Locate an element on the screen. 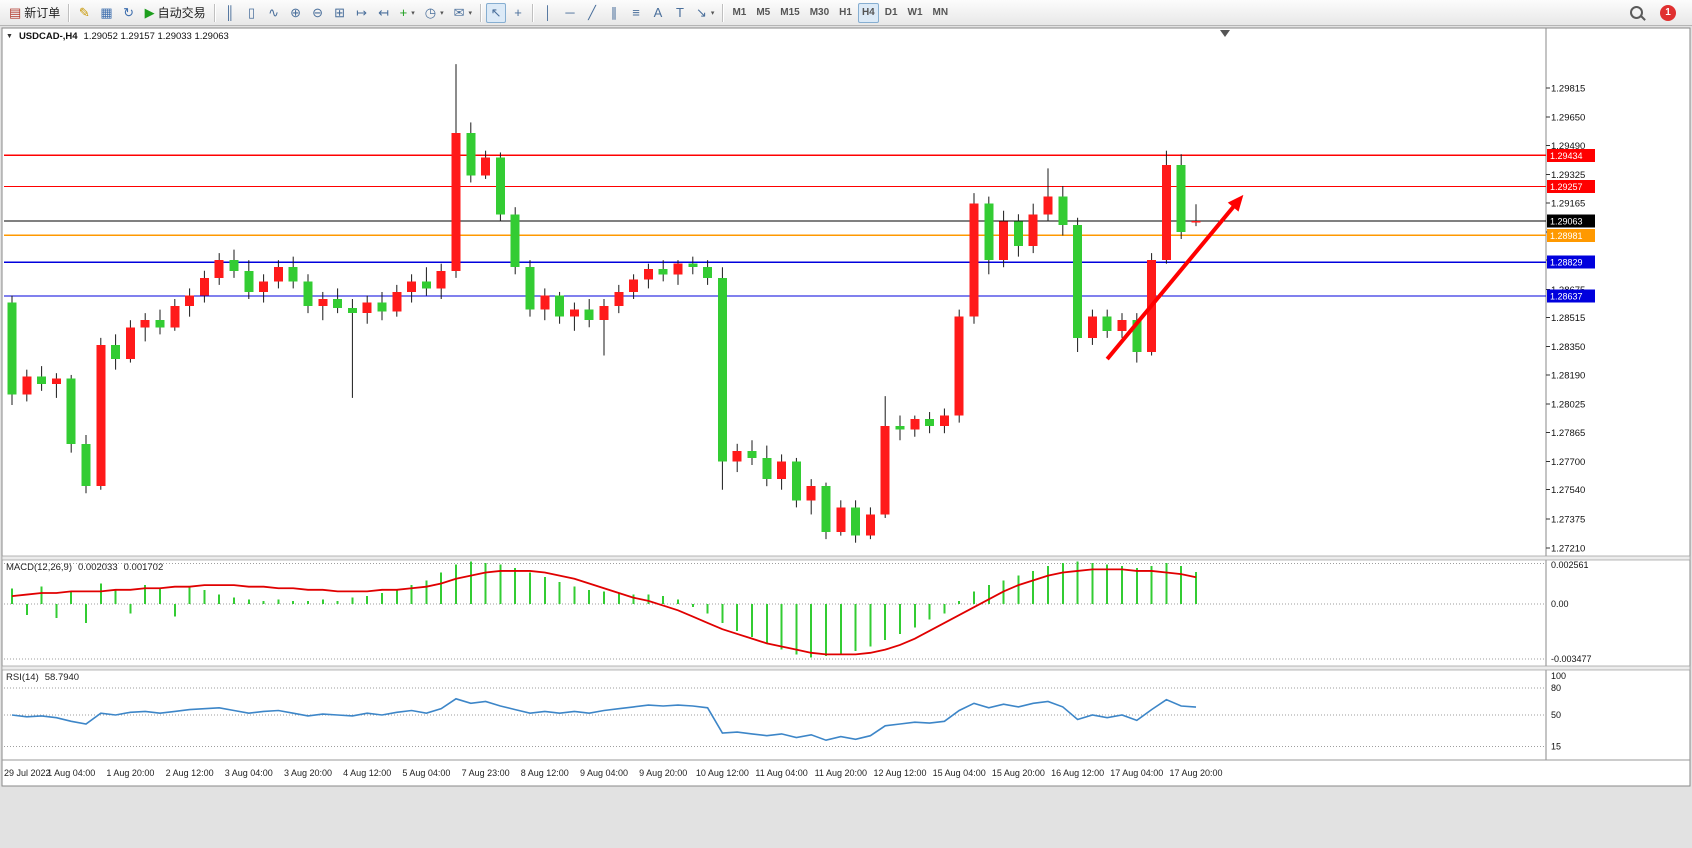 The width and height of the screenshot is (1692, 848). metaeditor-button: ✎ is located at coordinates (84, 13).